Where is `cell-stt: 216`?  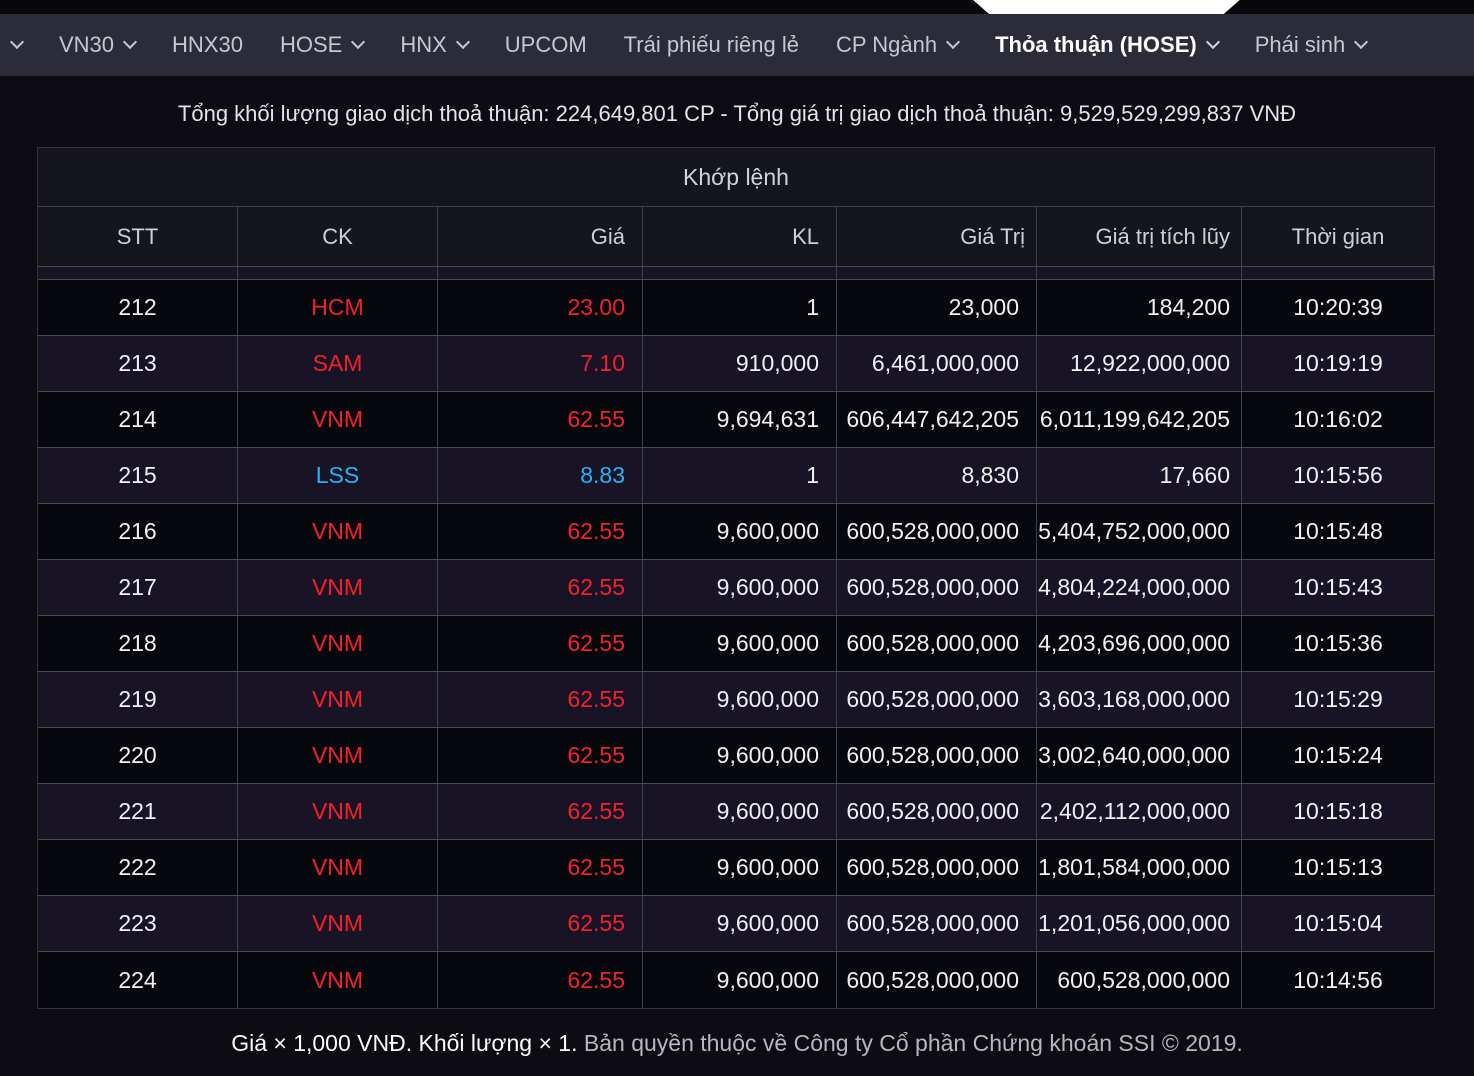 cell-stt: 216 is located at coordinates (138, 531).